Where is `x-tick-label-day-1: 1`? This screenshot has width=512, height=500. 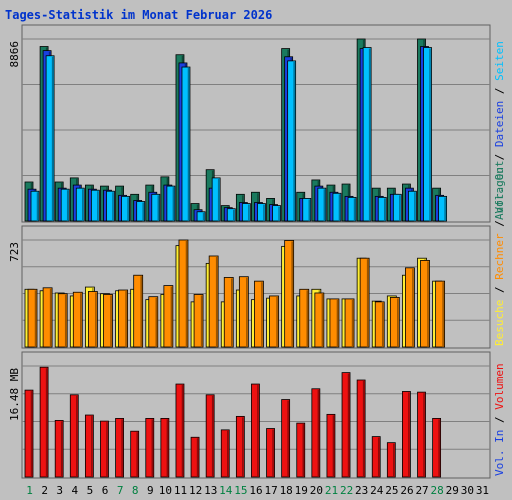 x-tick-label-day-1: 1 is located at coordinates (29, 490).